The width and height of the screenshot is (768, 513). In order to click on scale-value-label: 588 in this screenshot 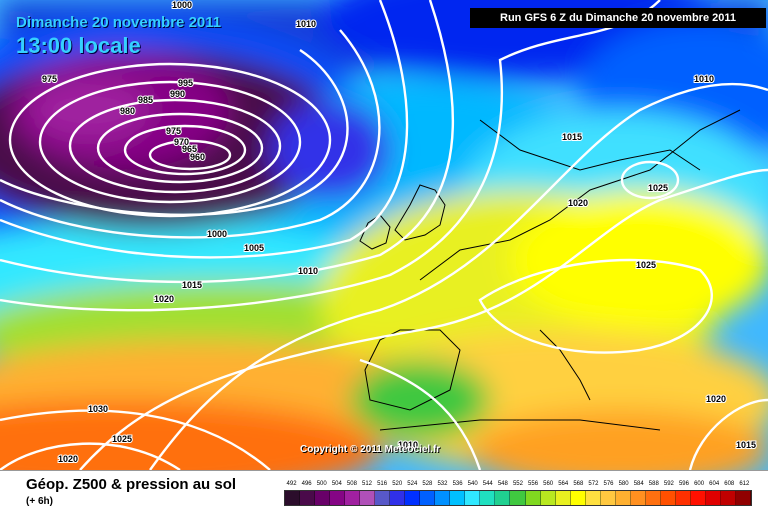, I will do `click(653, 484)`.